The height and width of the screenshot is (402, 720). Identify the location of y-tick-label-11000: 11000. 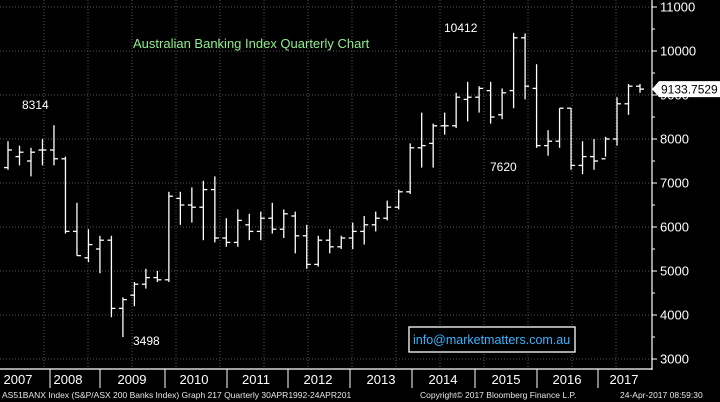
(677, 7).